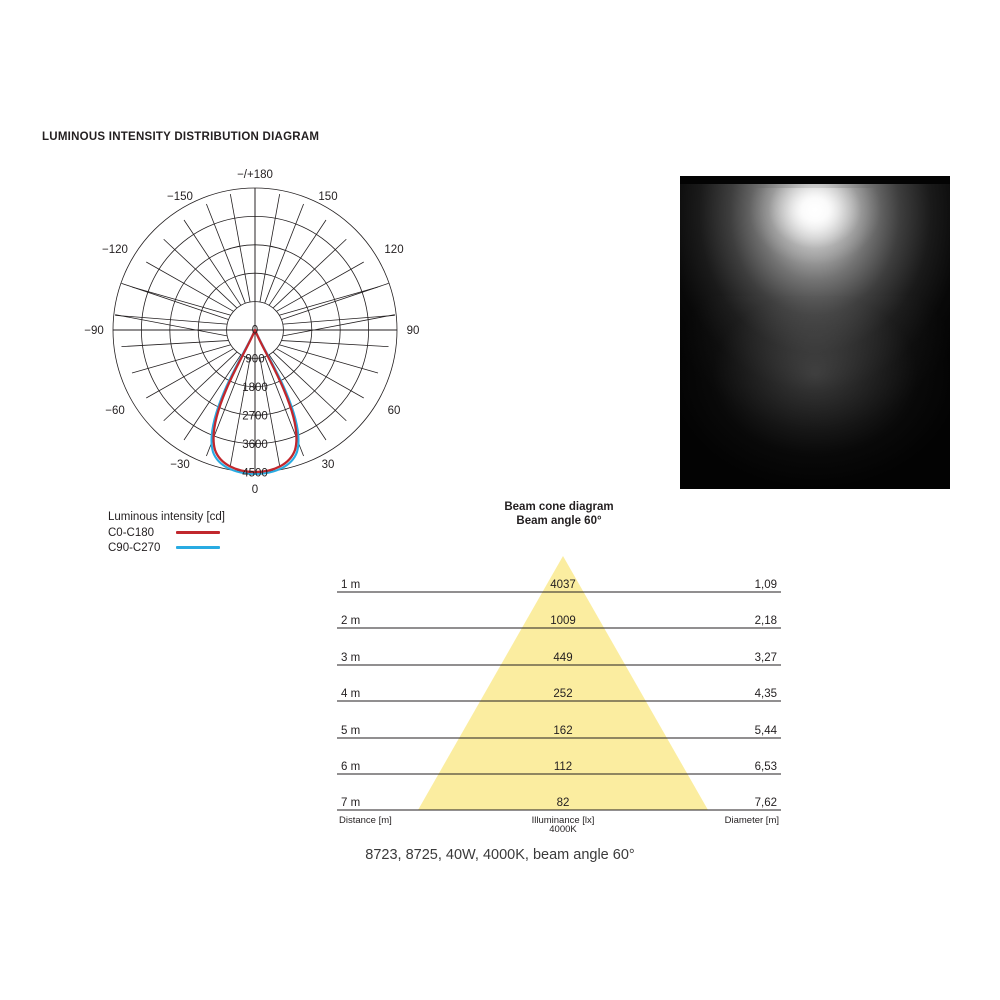  What do you see at coordinates (198, 547) in the screenshot?
I see `legend-swatch-cyan` at bounding box center [198, 547].